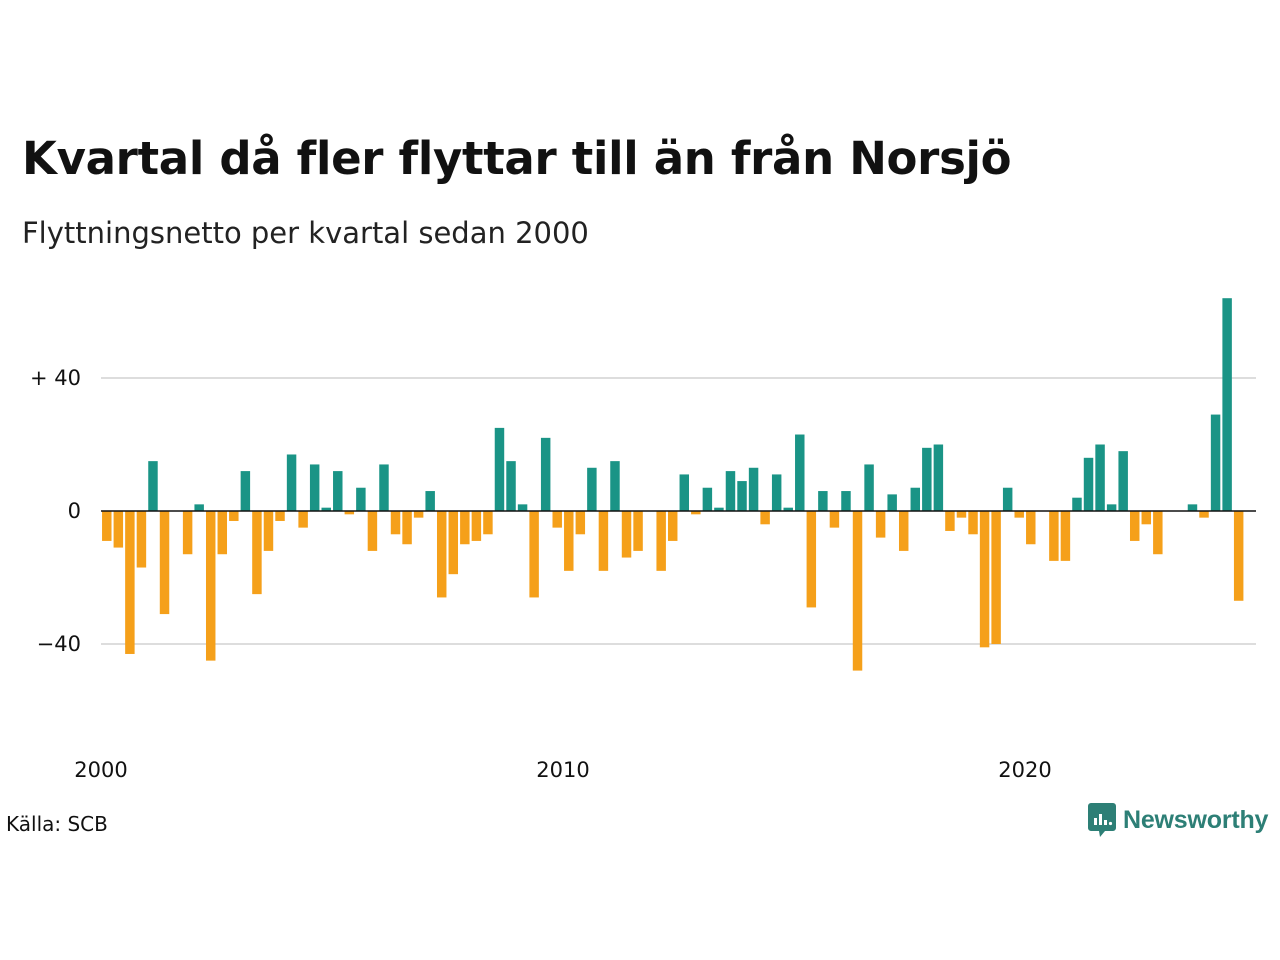 The width and height of the screenshot is (1280, 960). Describe the element at coordinates (592, 489) in the screenshot. I see `bar-2010-q3` at that location.